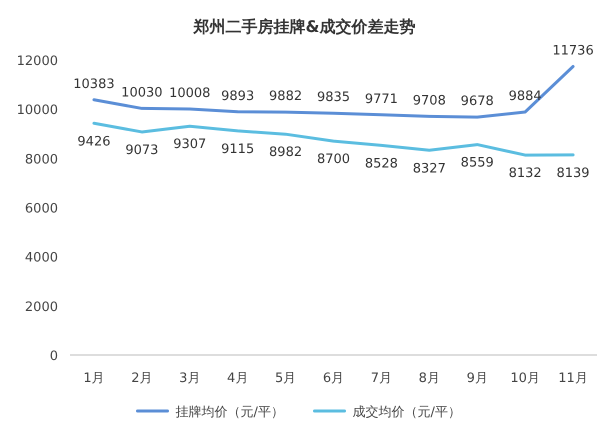 The height and width of the screenshot is (438, 609). What do you see at coordinates (573, 173) in the screenshot?
I see `data-label: 8139` at bounding box center [573, 173].